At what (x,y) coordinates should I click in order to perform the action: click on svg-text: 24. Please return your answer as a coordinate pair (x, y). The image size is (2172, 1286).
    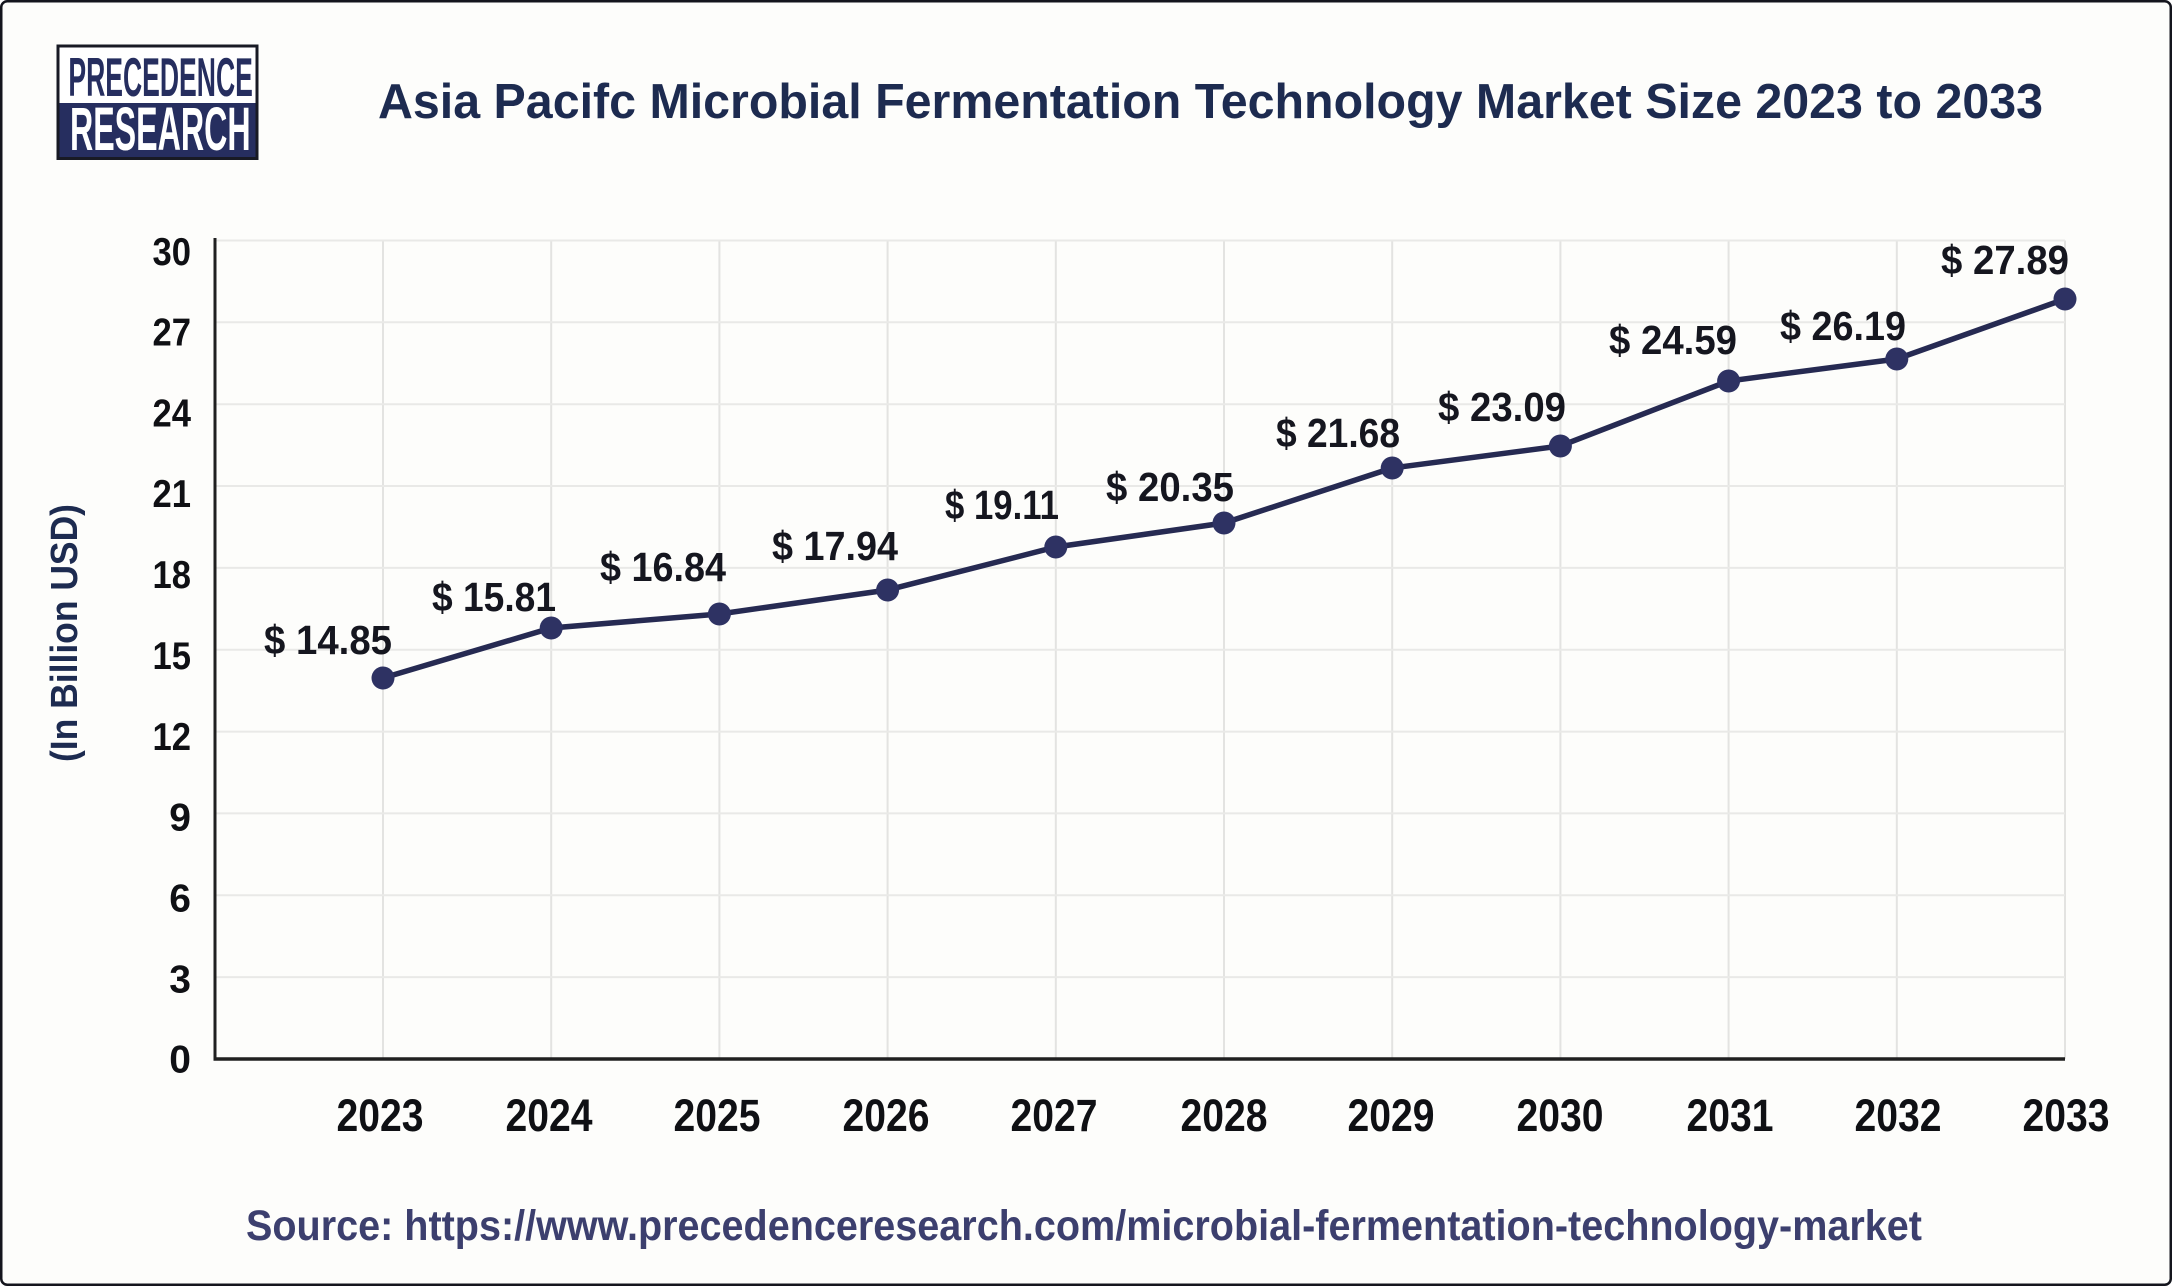
    Looking at the image, I should click on (172, 413).